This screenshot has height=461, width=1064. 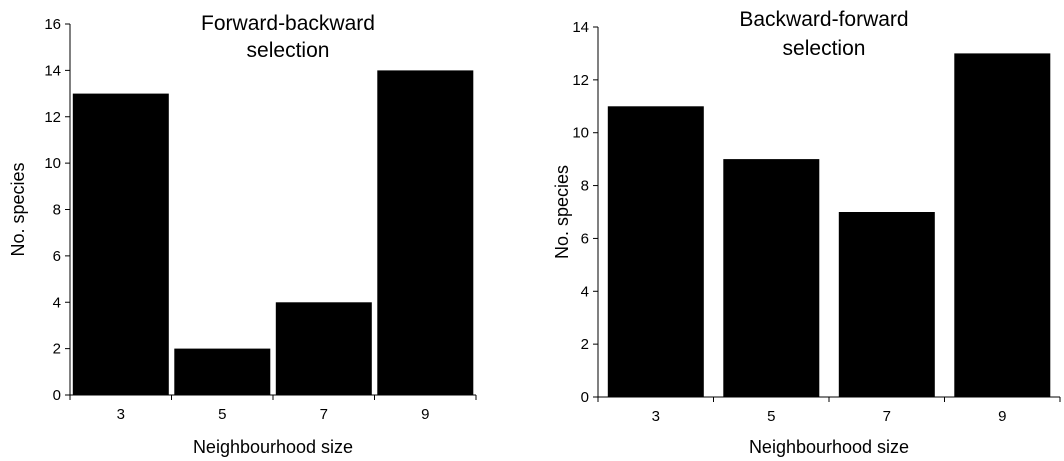 I want to click on chart-title-line: Backward-forward, so click(x=823, y=19).